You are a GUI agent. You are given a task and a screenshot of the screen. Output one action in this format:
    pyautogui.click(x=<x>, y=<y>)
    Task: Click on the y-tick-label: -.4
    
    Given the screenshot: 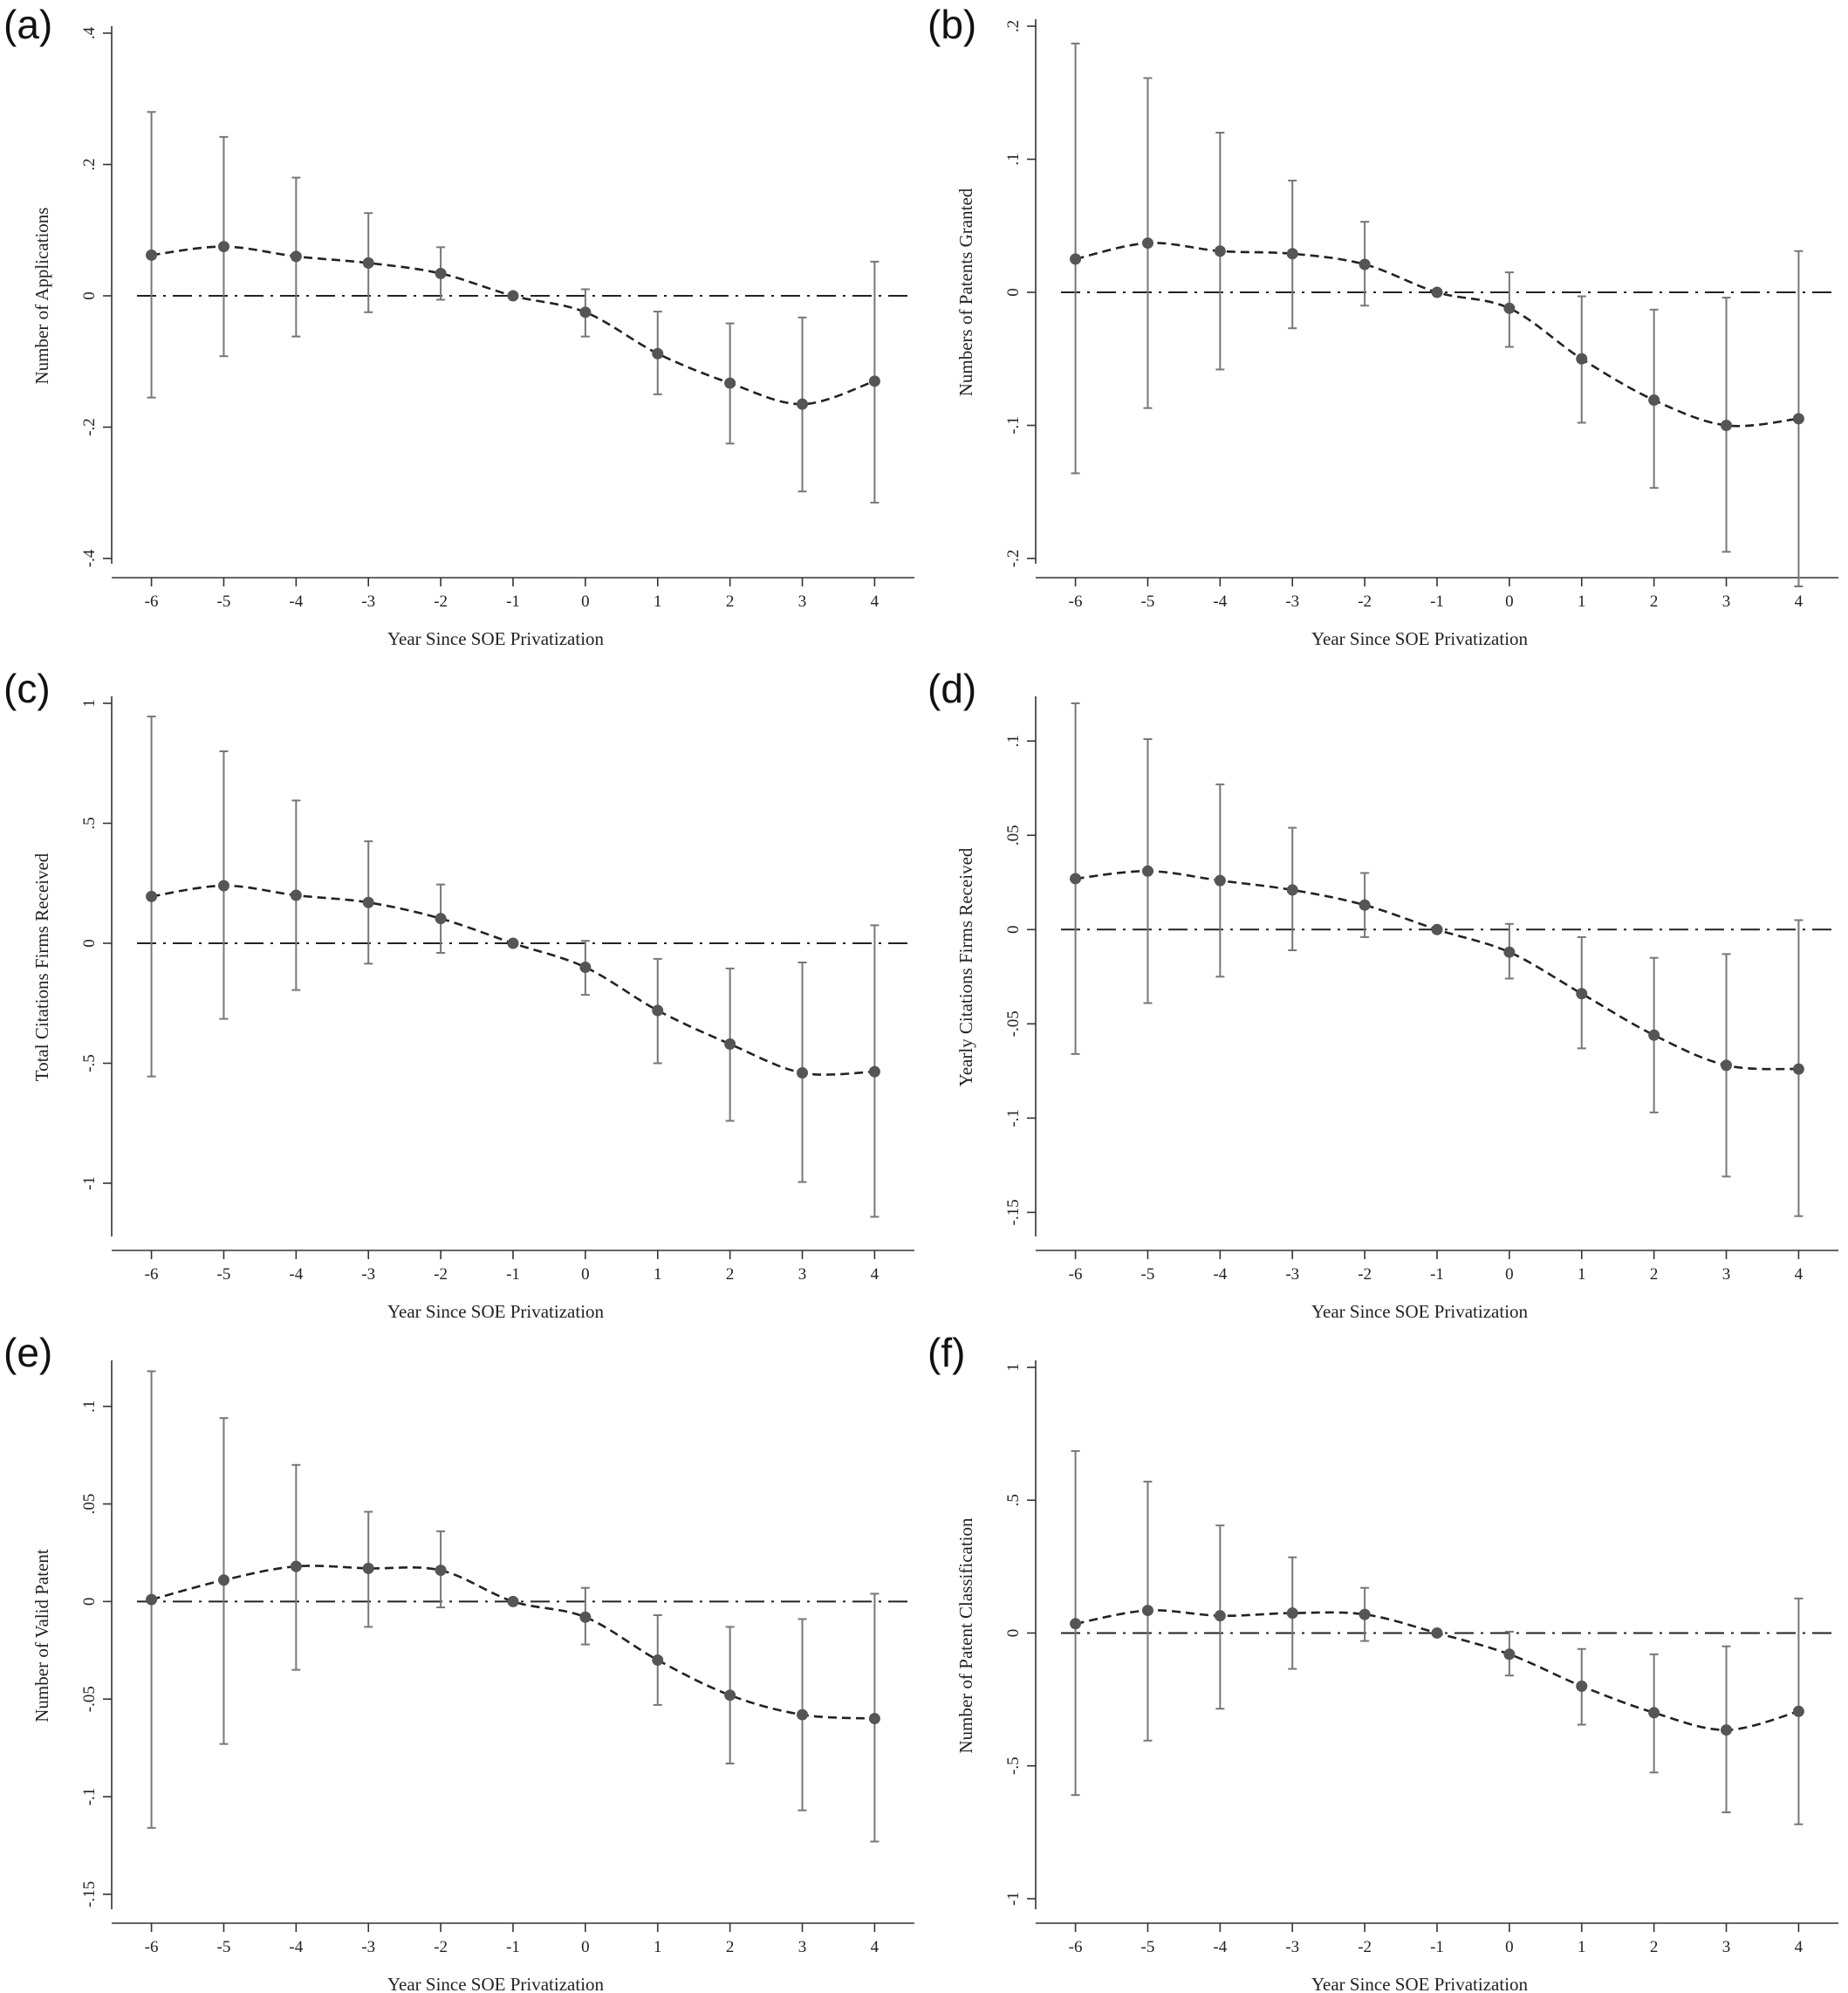 What is the action you would take?
    pyautogui.click(x=89, y=558)
    